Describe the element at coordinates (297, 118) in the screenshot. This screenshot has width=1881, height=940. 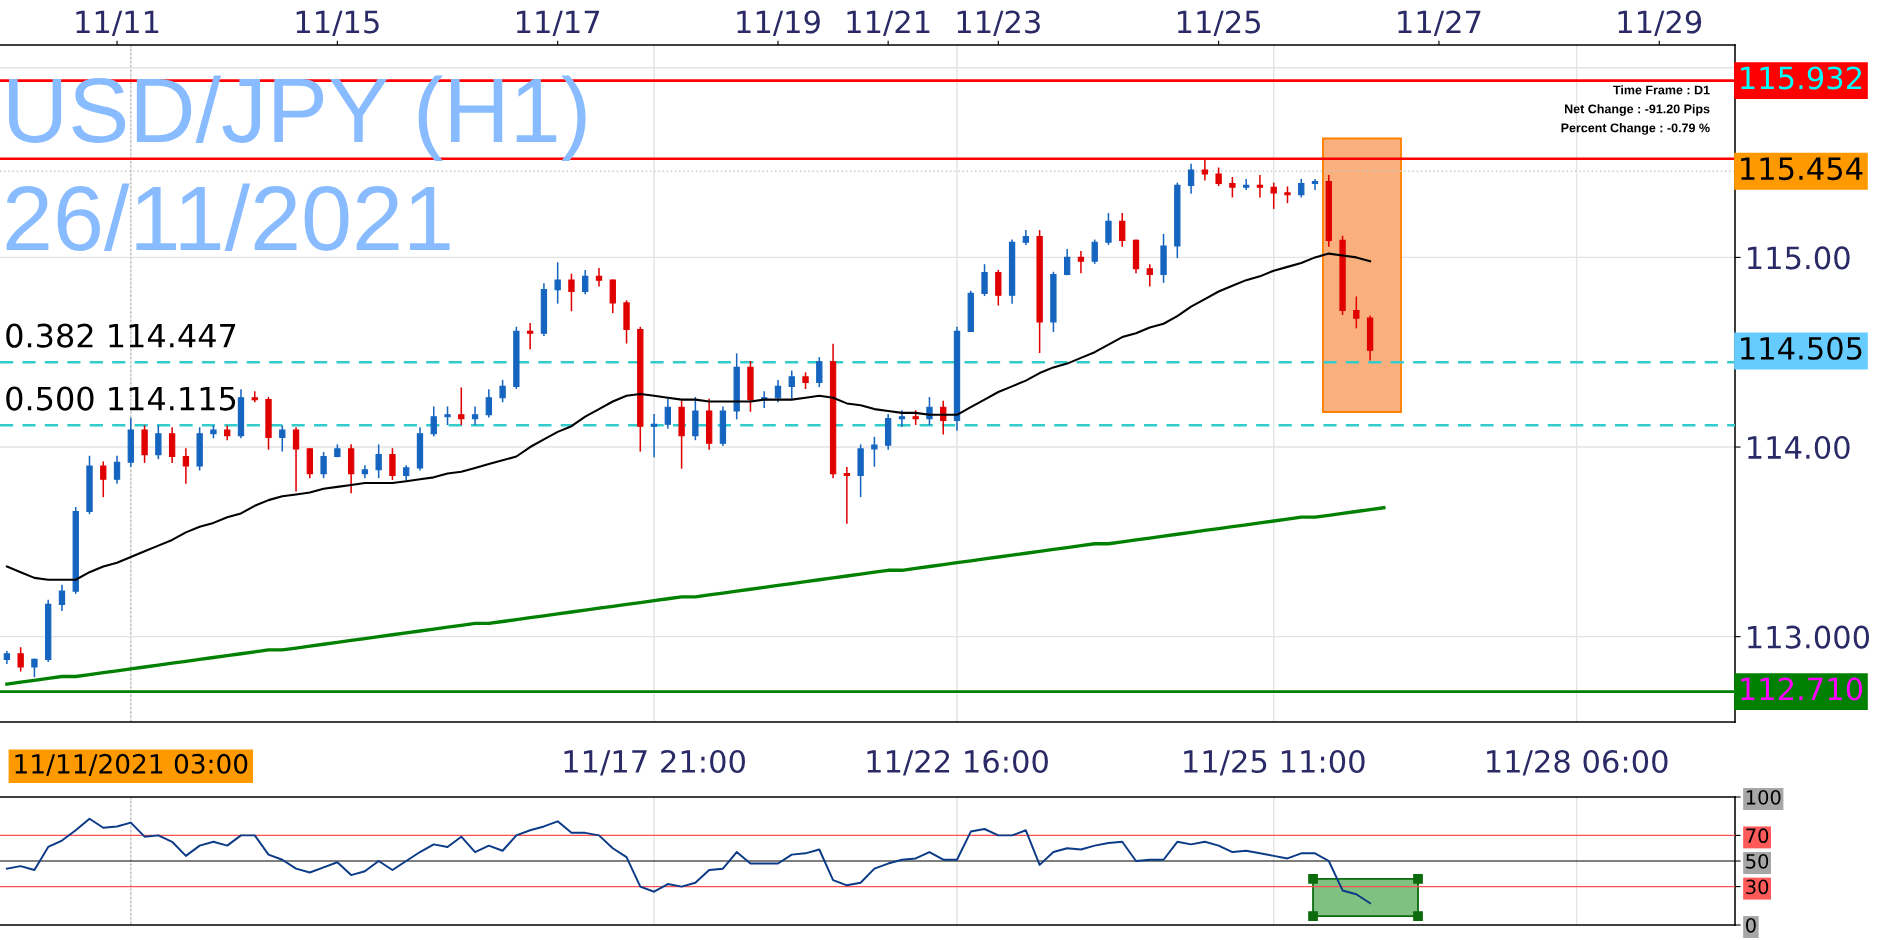
I see `chart-title: USD/JPY (H1)` at that location.